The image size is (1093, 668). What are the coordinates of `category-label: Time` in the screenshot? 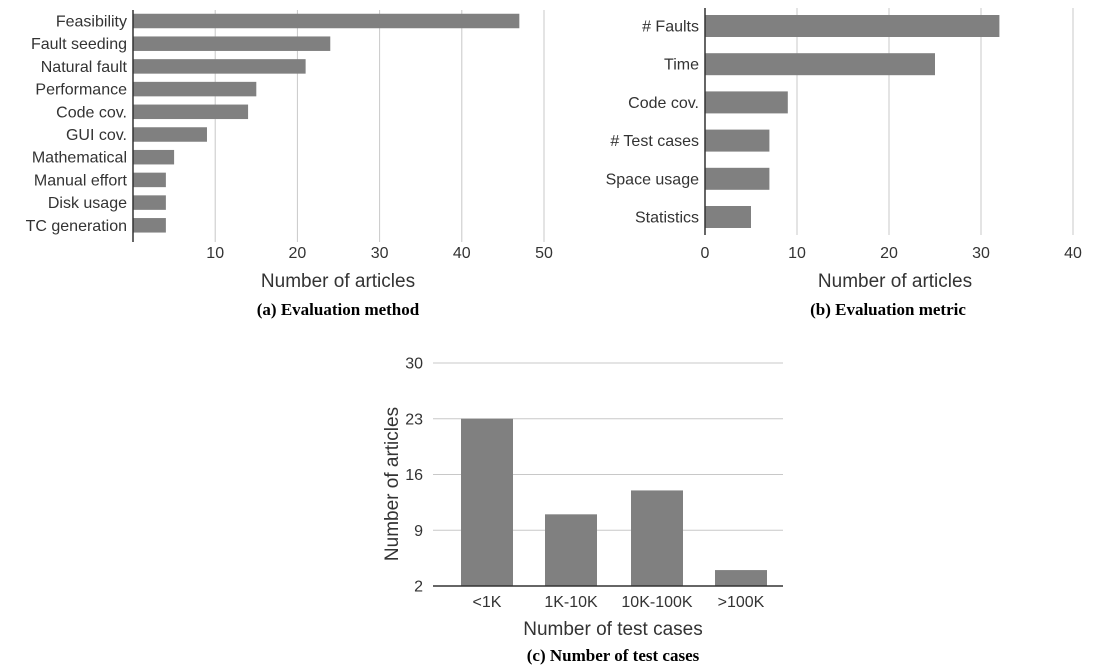 It's located at (681, 65).